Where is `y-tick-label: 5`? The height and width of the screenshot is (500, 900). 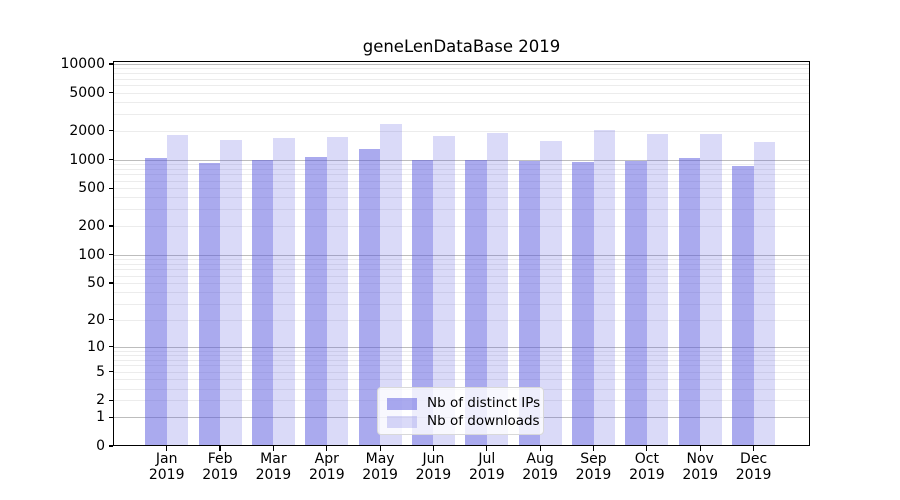 y-tick-label: 5 is located at coordinates (100, 371).